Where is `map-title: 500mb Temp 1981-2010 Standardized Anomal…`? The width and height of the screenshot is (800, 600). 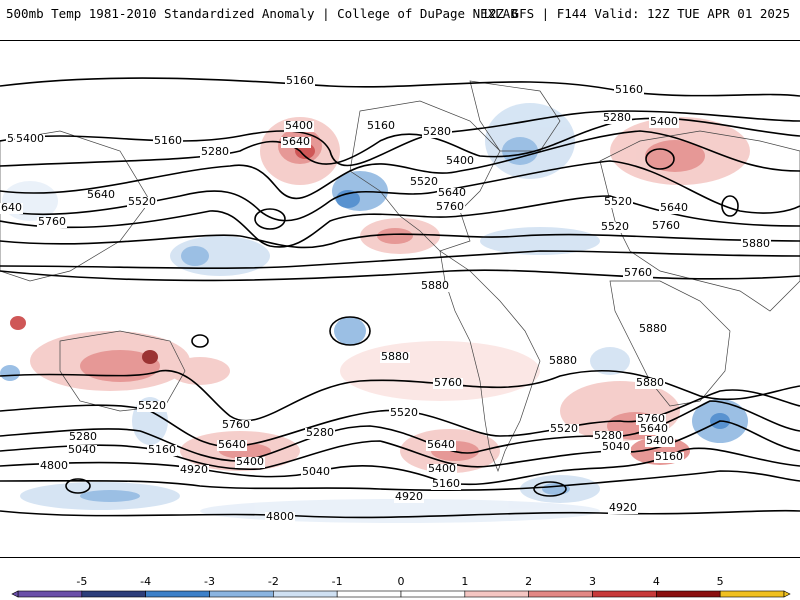
map-title: 500mb Temp 1981-2010 Standardized Anomal… is located at coordinates (262, 13).